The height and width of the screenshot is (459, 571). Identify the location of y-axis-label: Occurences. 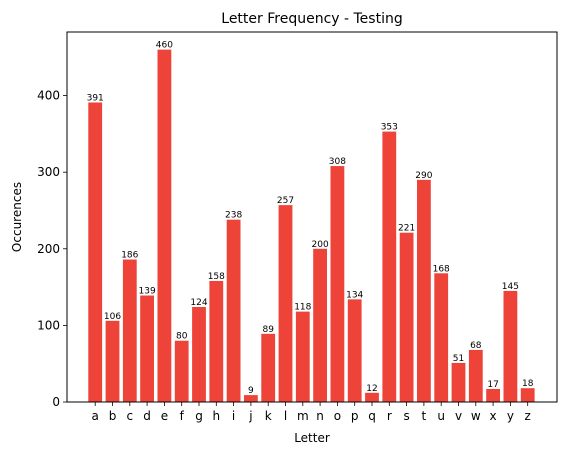
(17, 217).